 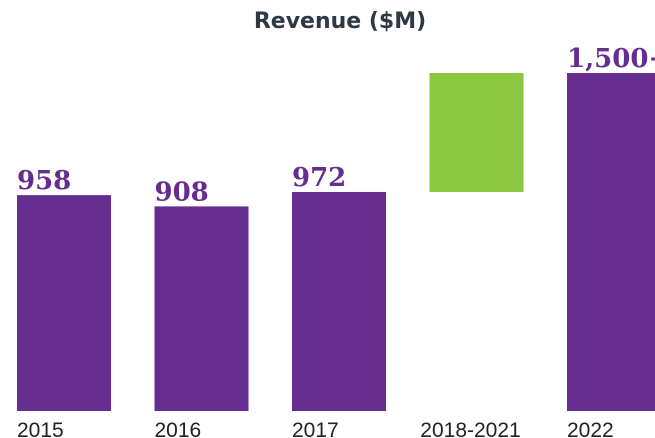 I want to click on value-label: 908, so click(x=182, y=192).